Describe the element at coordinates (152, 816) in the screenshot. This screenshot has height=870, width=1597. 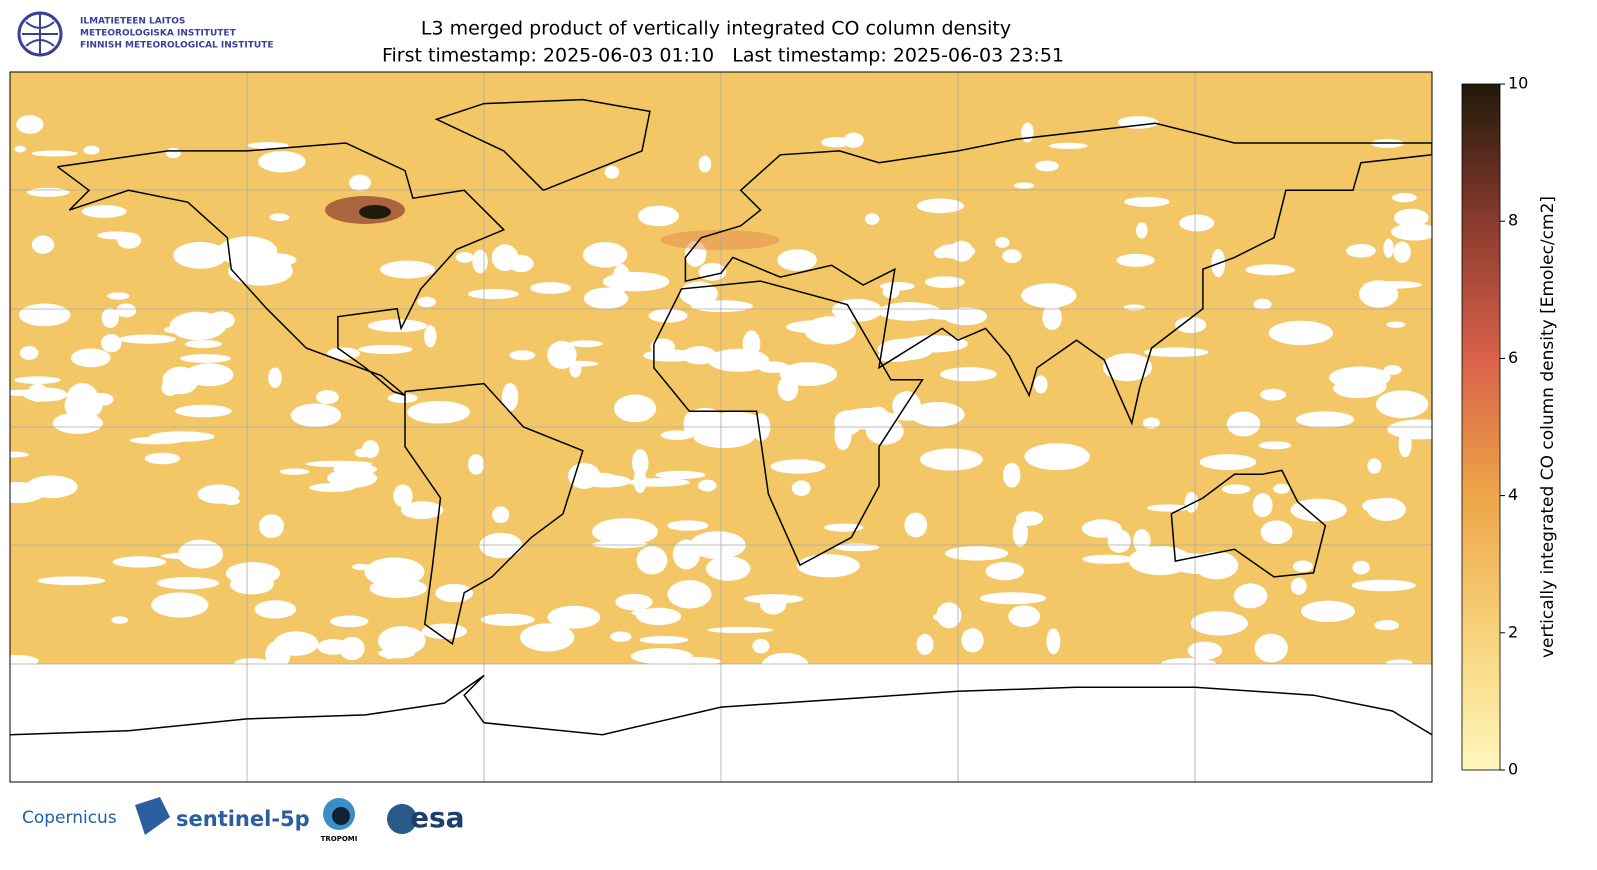
I see `satellite-icon` at that location.